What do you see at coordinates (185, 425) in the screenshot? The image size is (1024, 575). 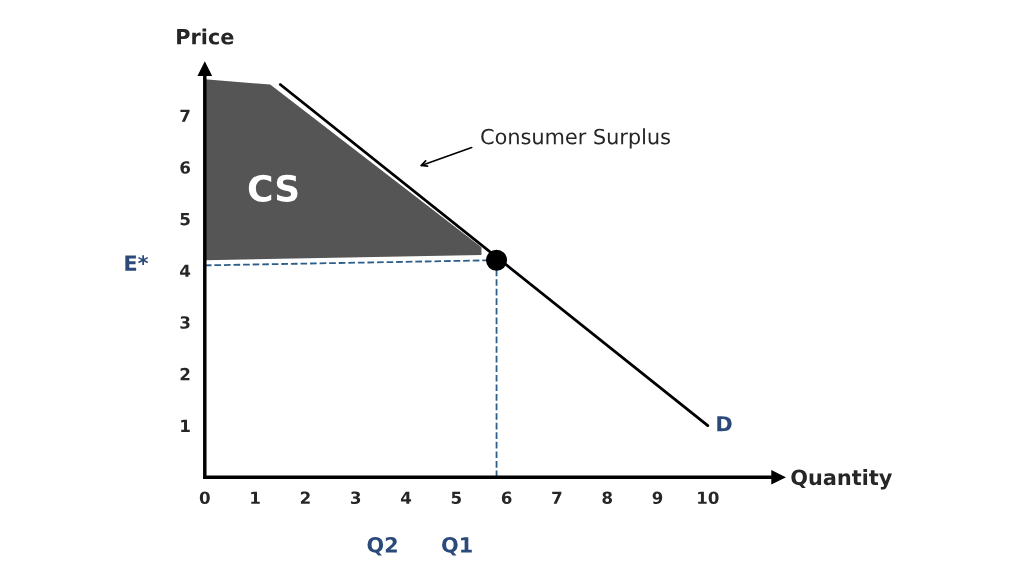 I see `y-tick-label: 1` at bounding box center [185, 425].